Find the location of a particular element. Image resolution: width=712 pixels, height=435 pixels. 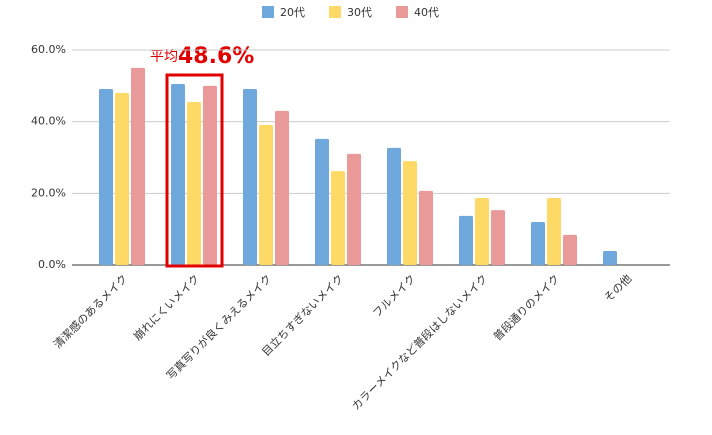

annotation-prefix: 平均 is located at coordinates (164, 57).